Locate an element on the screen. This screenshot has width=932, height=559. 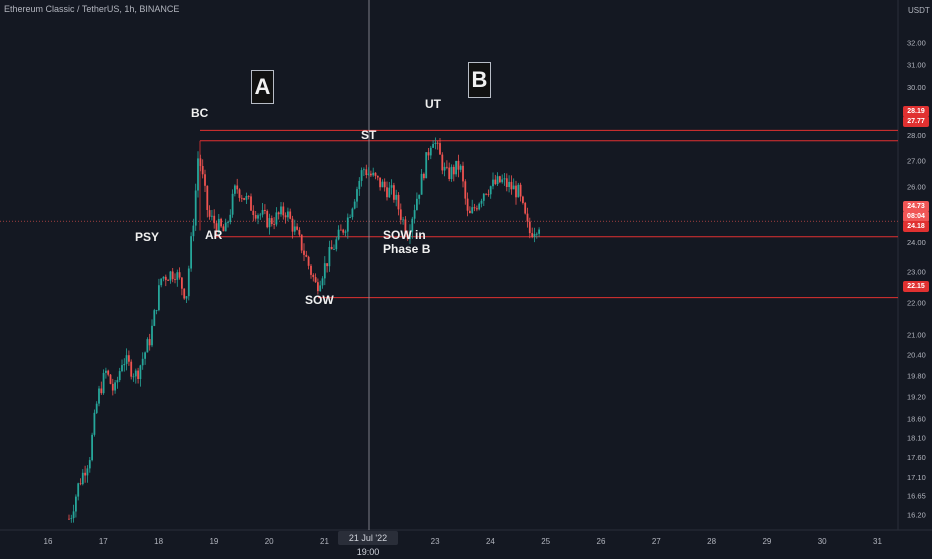
time-tick-label: 27 is located at coordinates (656, 541).